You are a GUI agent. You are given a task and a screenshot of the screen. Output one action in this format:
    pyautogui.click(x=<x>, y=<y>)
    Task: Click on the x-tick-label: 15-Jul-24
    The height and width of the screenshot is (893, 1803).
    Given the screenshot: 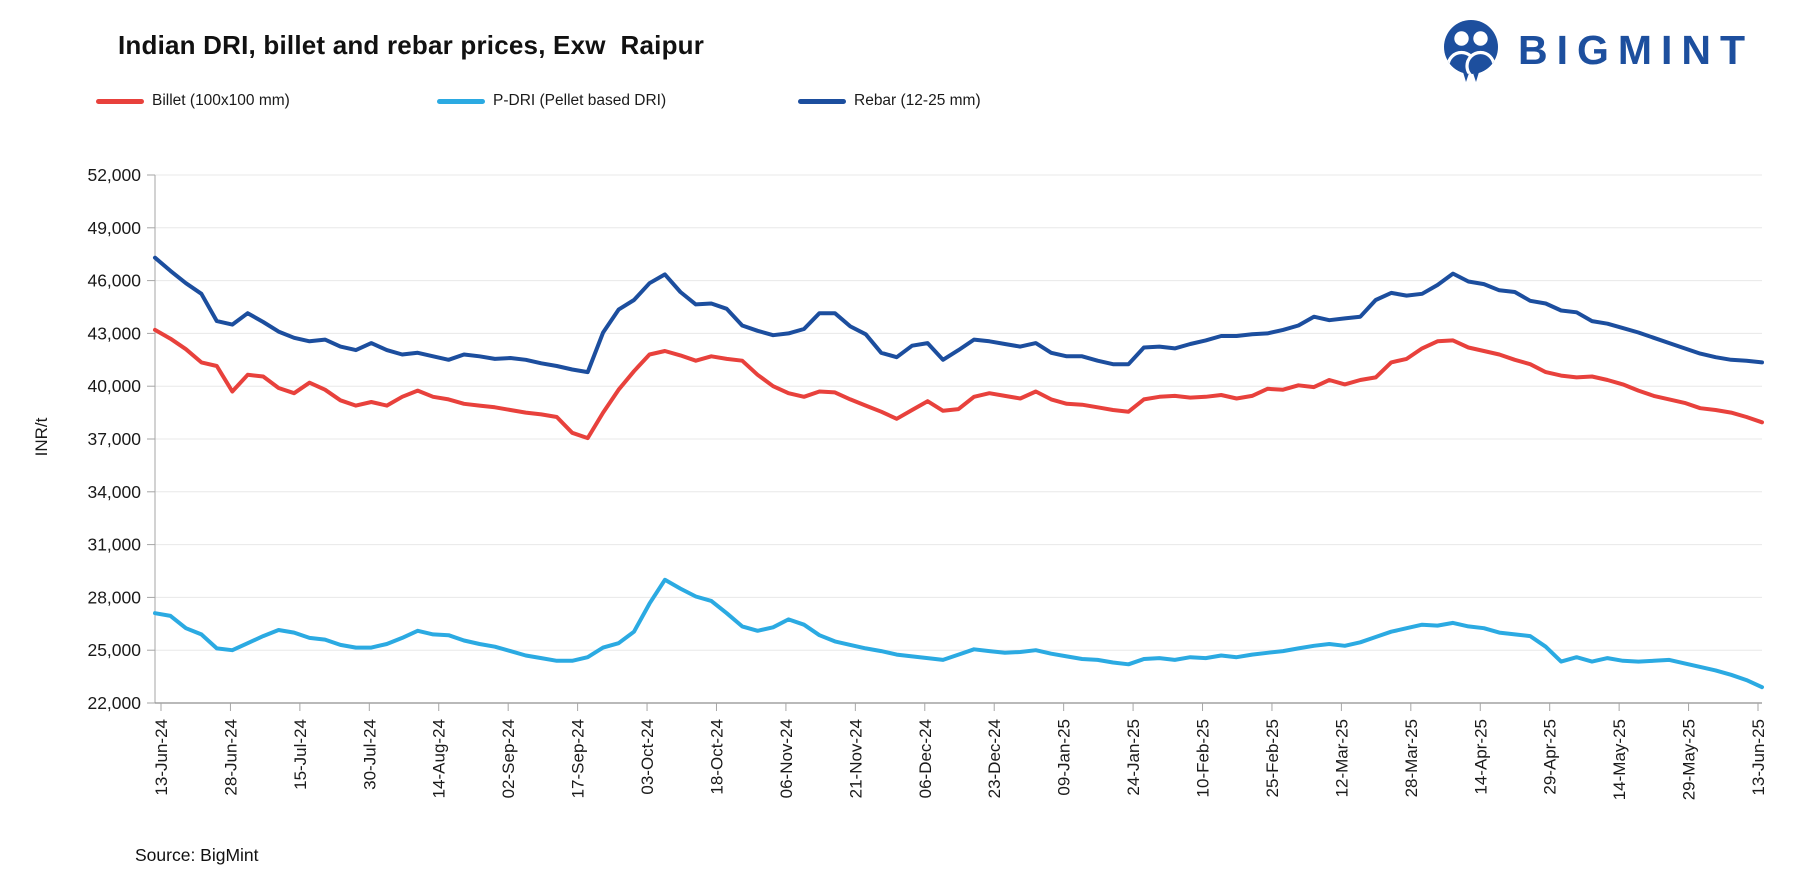 What is the action you would take?
    pyautogui.click(x=300, y=754)
    